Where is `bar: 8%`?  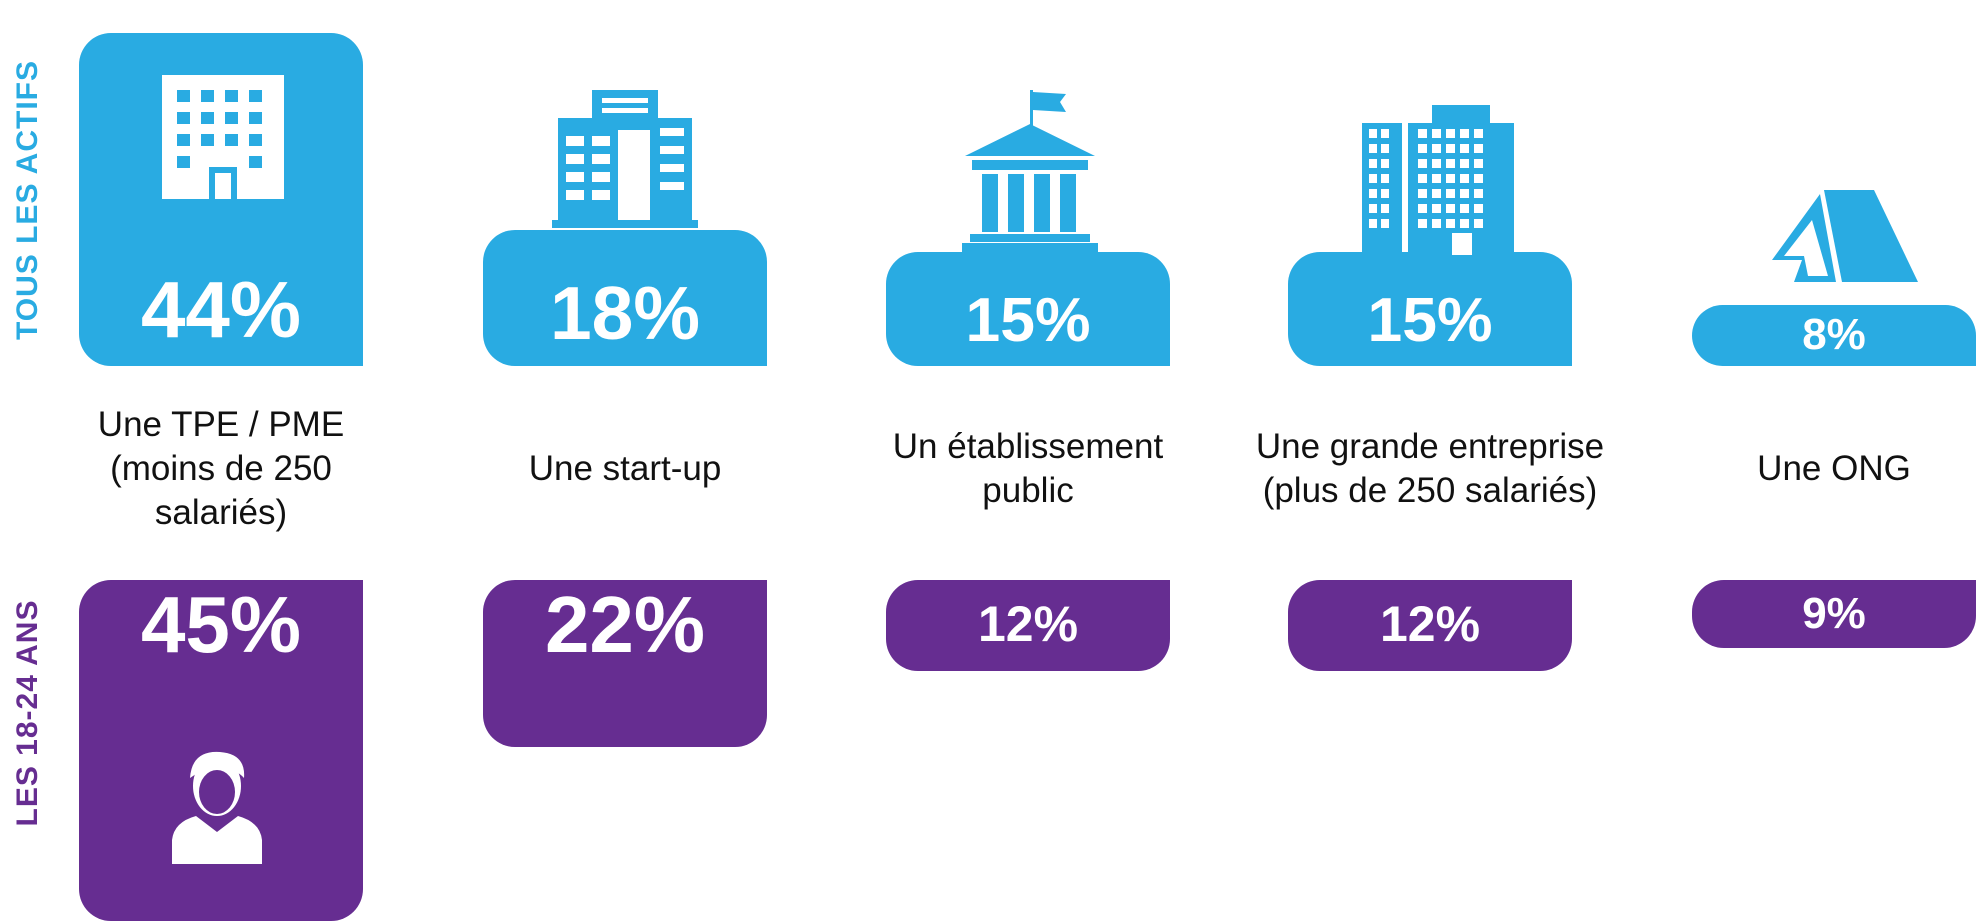 bar: 8% is located at coordinates (1834, 335).